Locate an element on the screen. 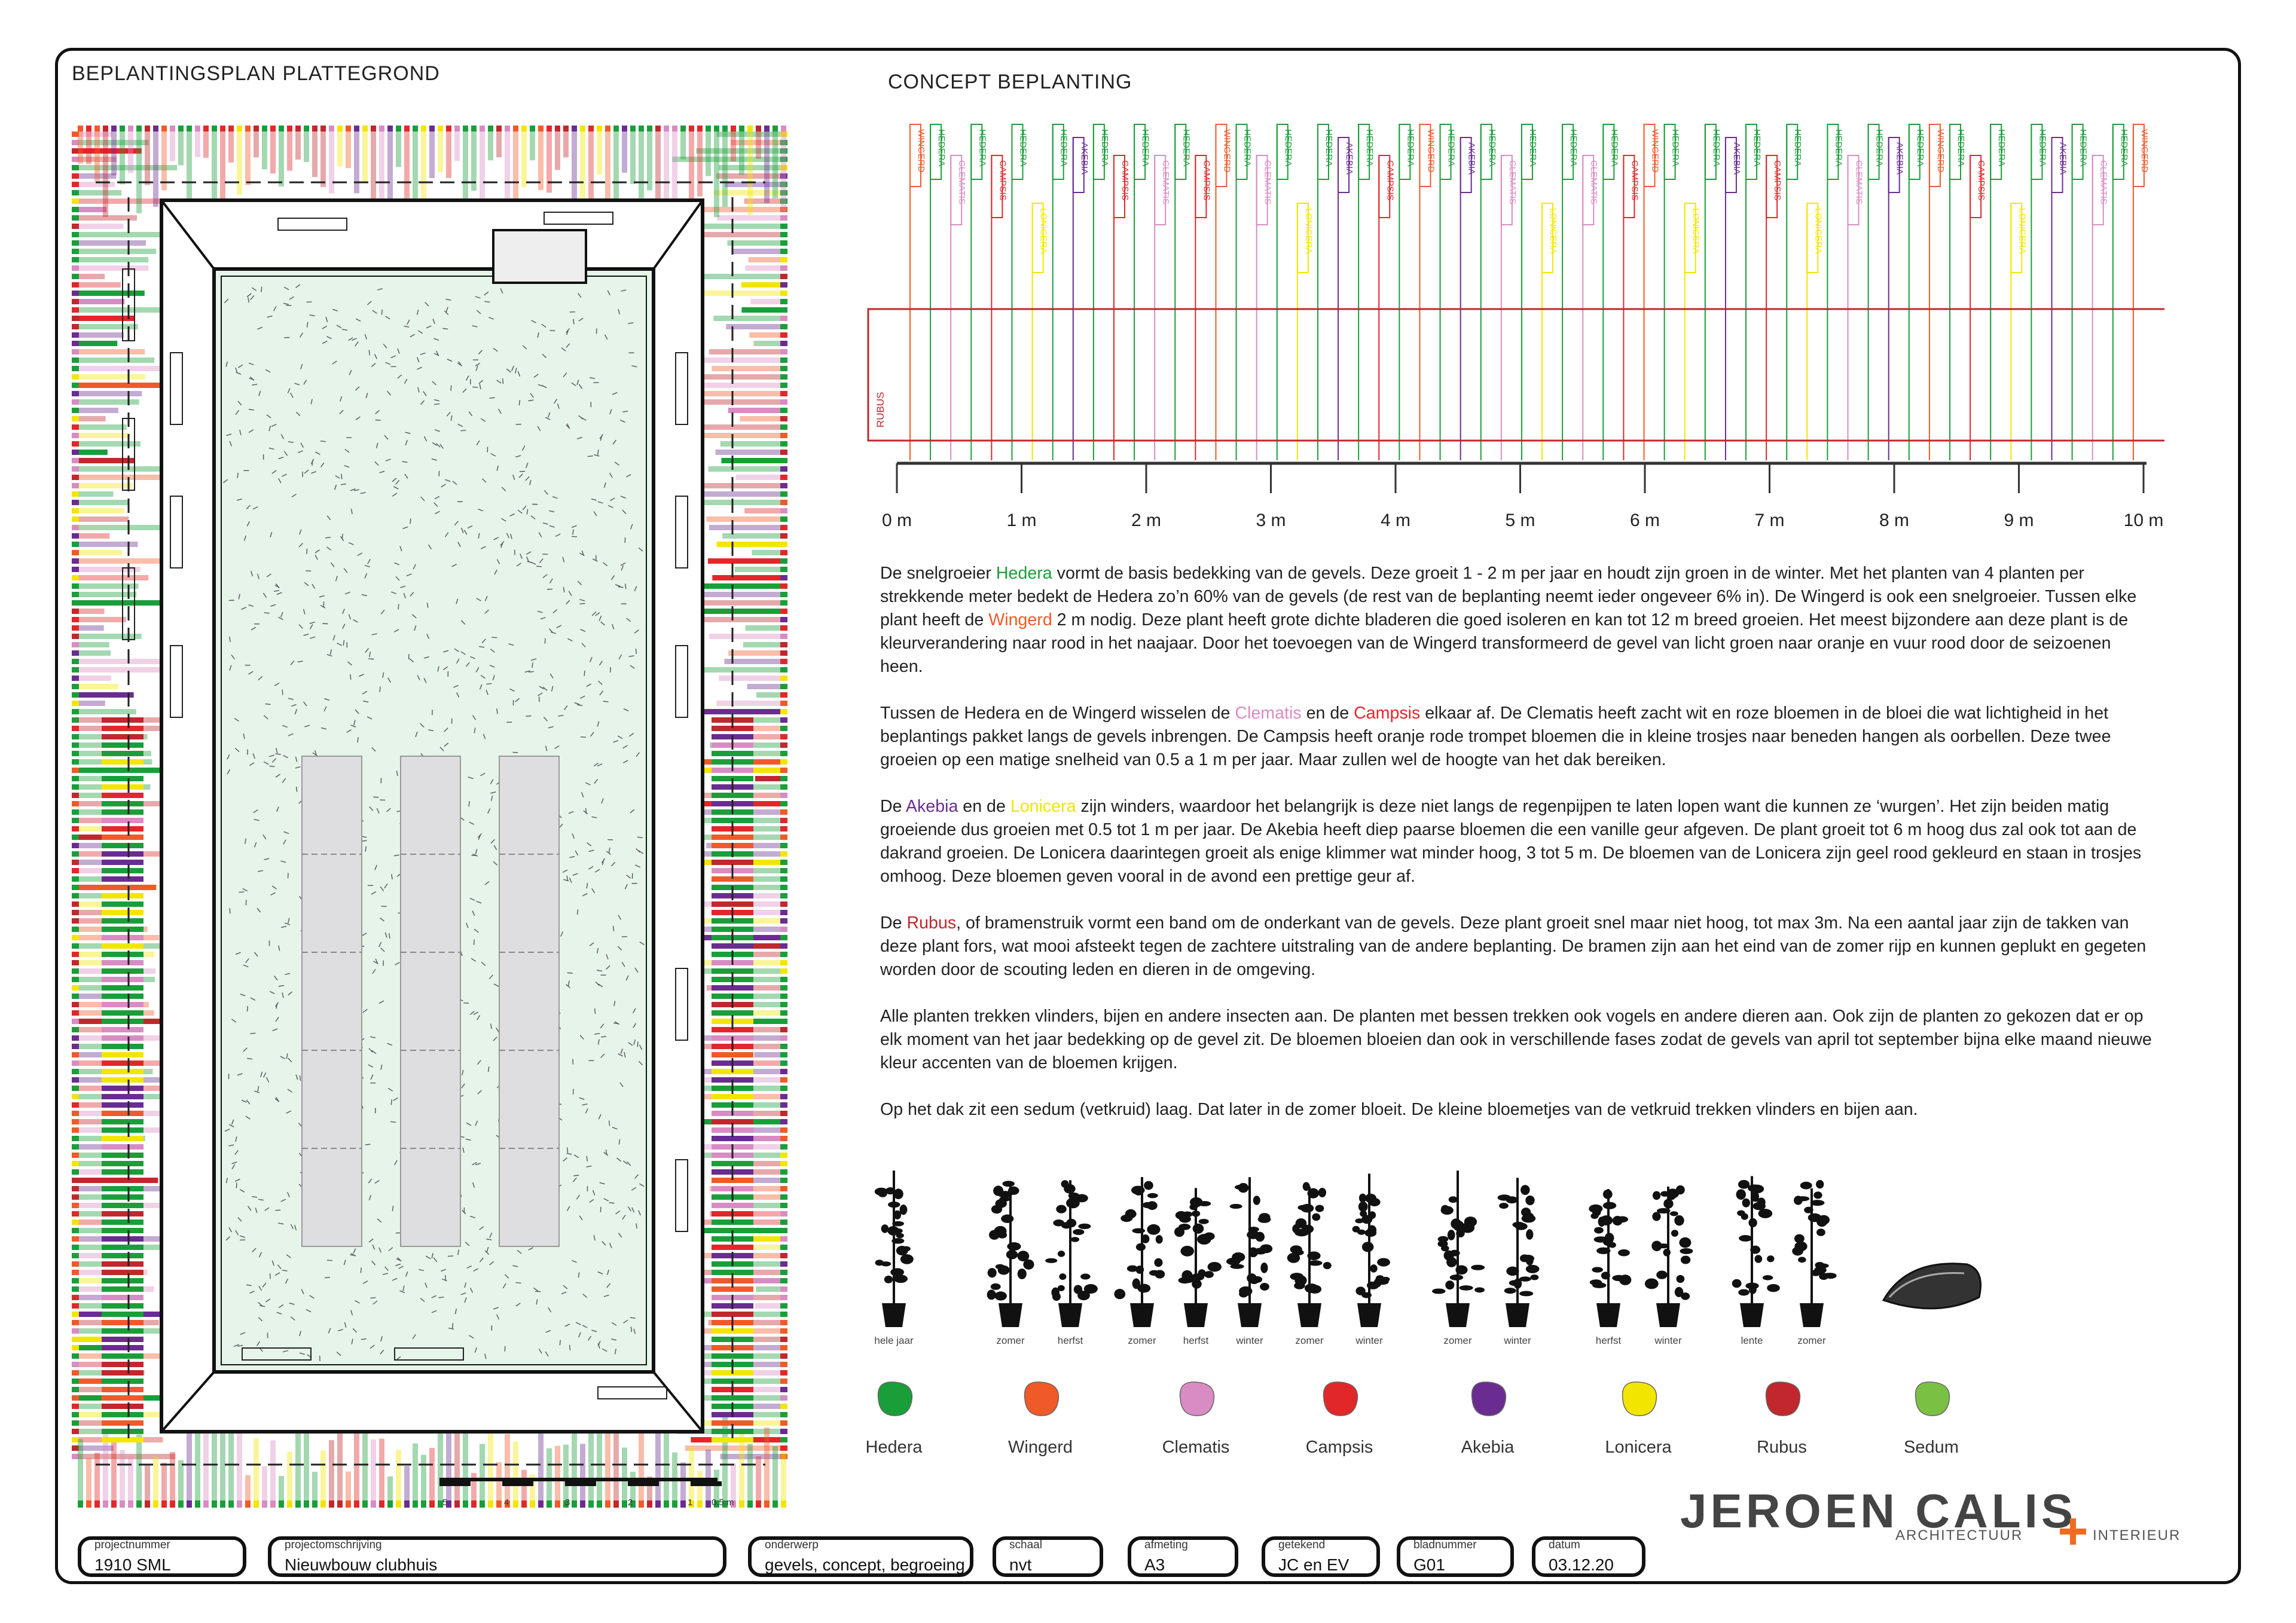 This screenshot has width=2296, height=1623. color-swatch is located at coordinates (1932, 1398).